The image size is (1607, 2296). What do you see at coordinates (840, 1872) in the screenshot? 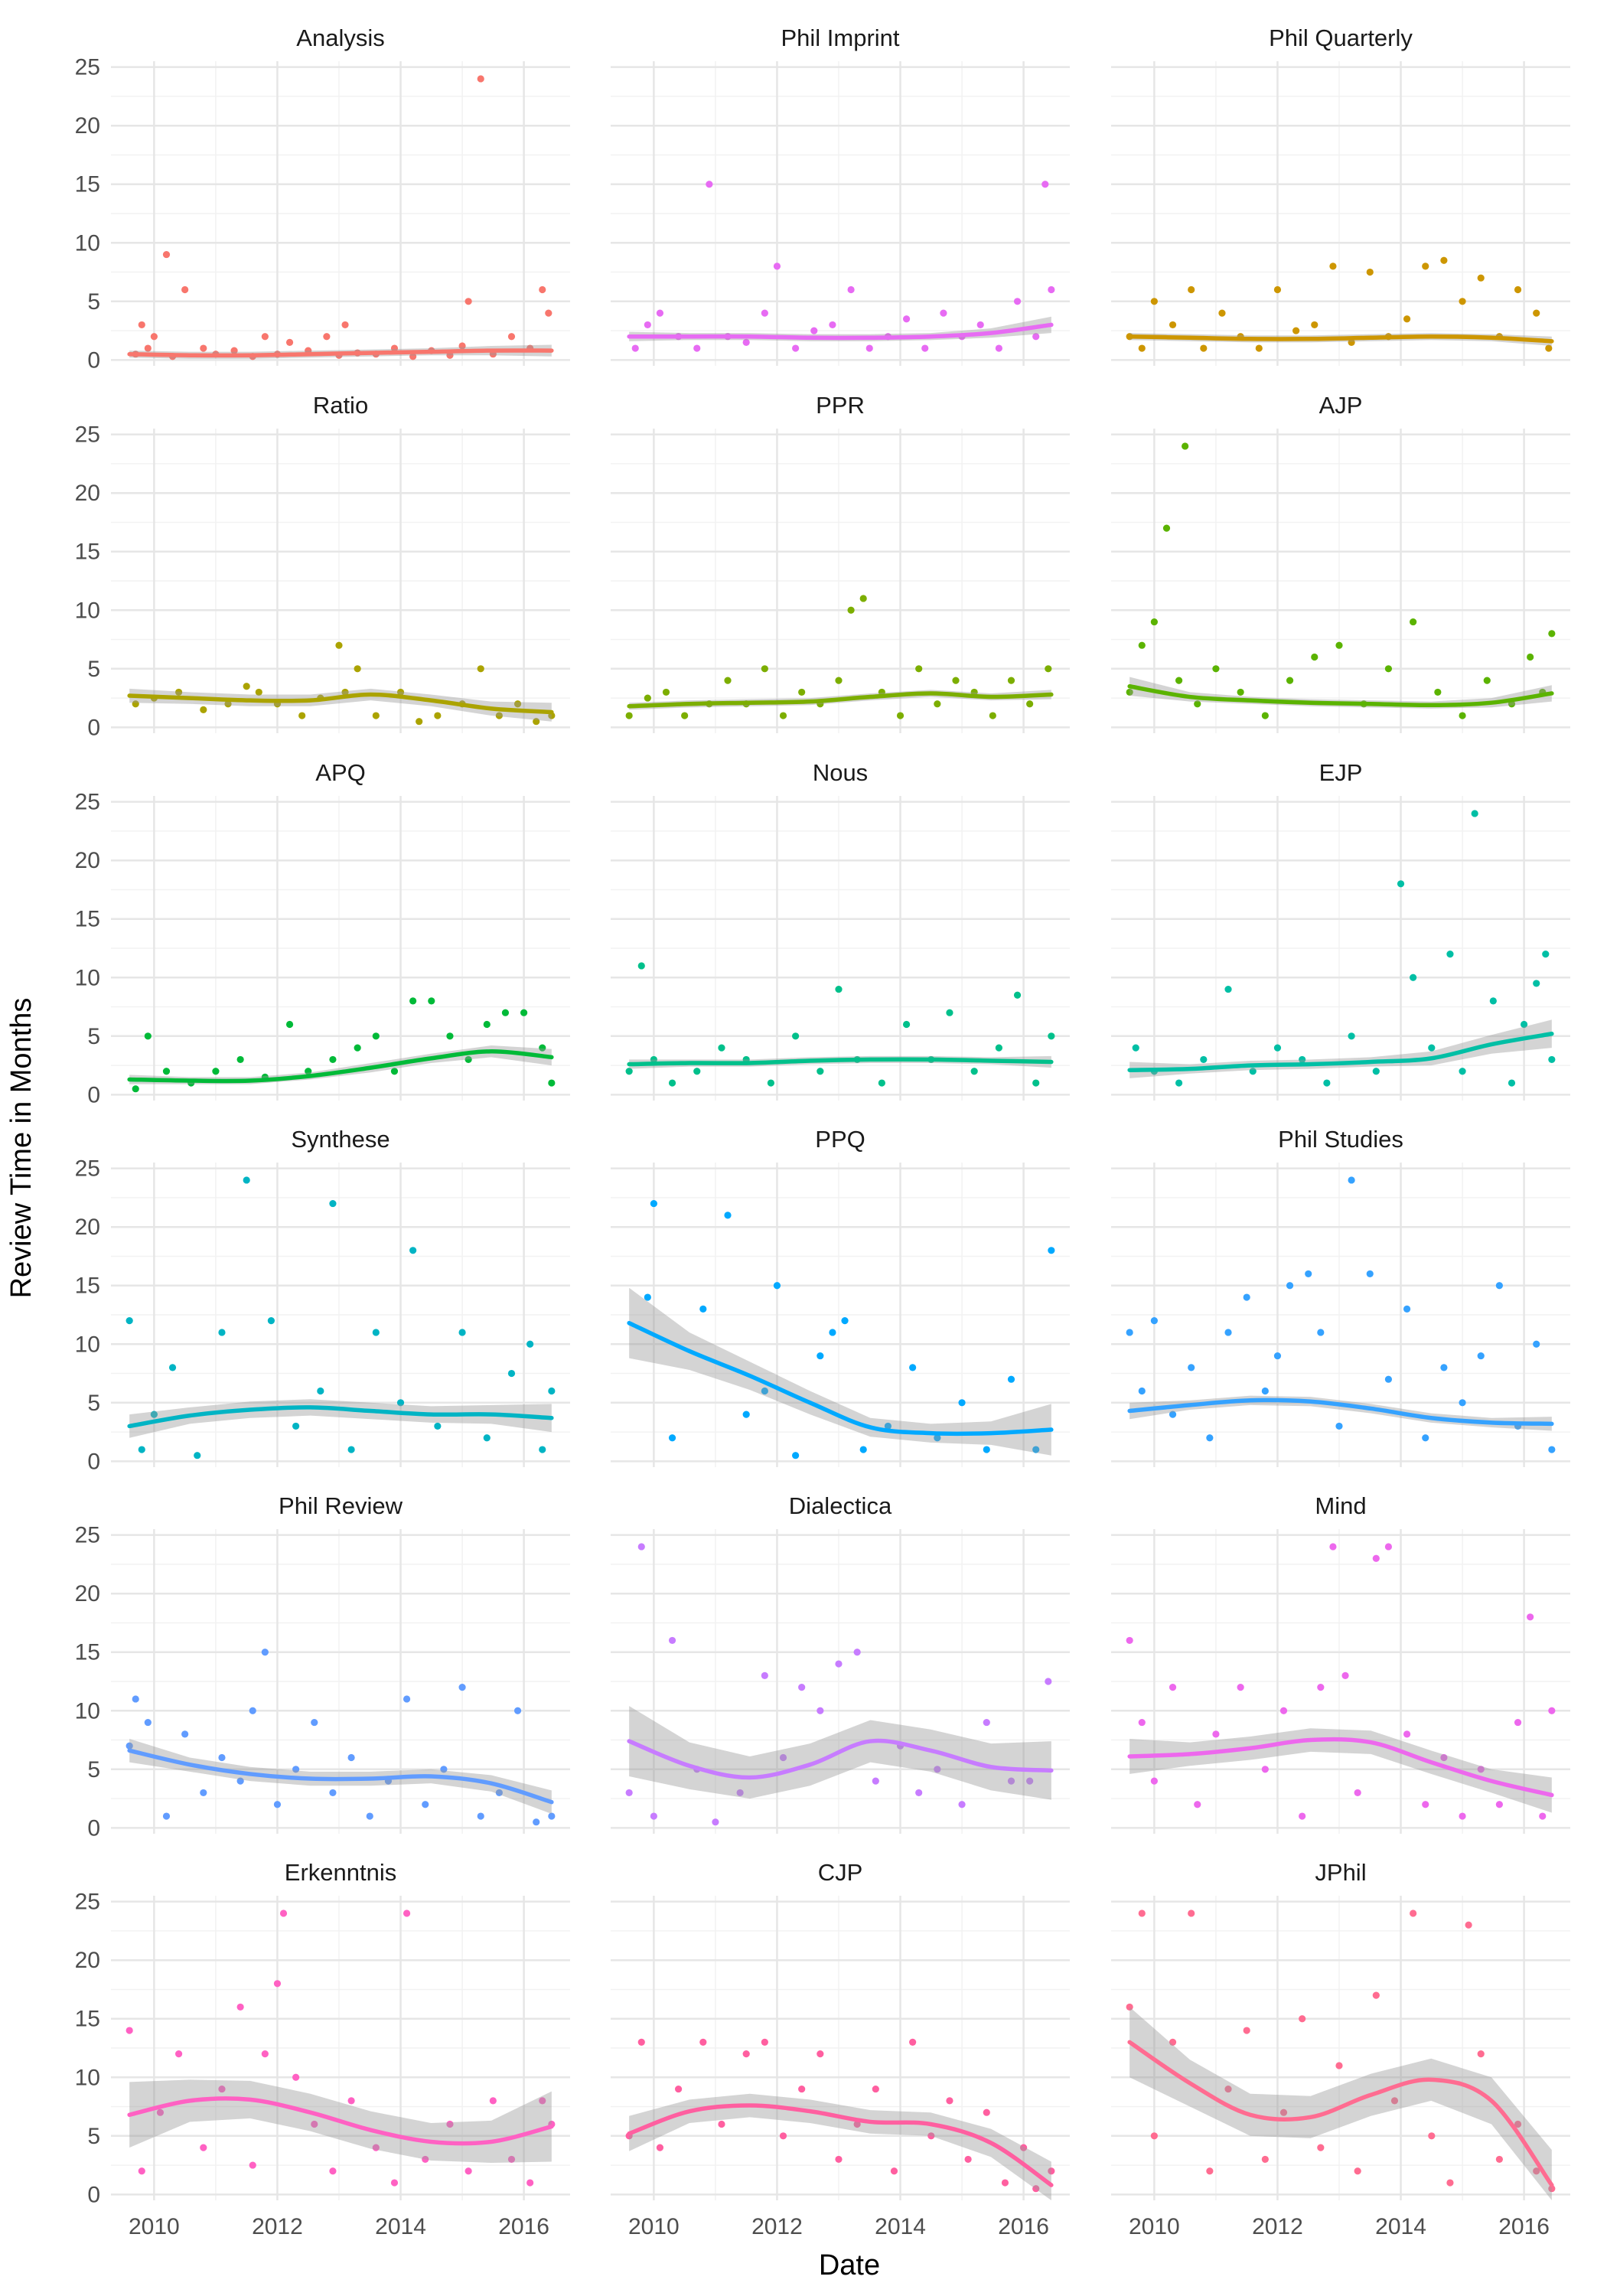
I see `panel-title: CJP` at bounding box center [840, 1872].